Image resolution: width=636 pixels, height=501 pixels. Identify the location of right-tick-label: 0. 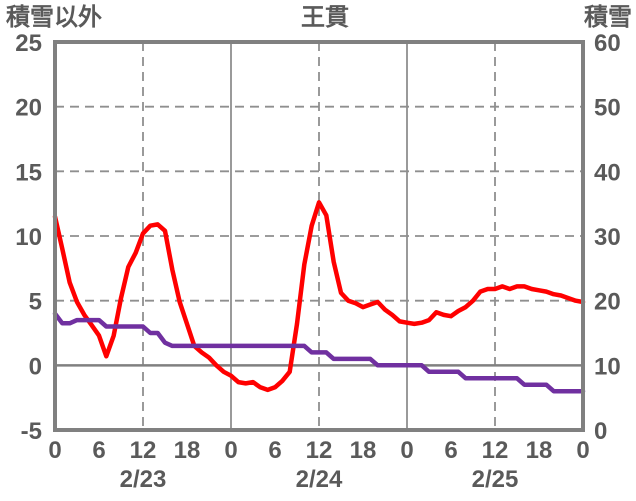
(600, 431).